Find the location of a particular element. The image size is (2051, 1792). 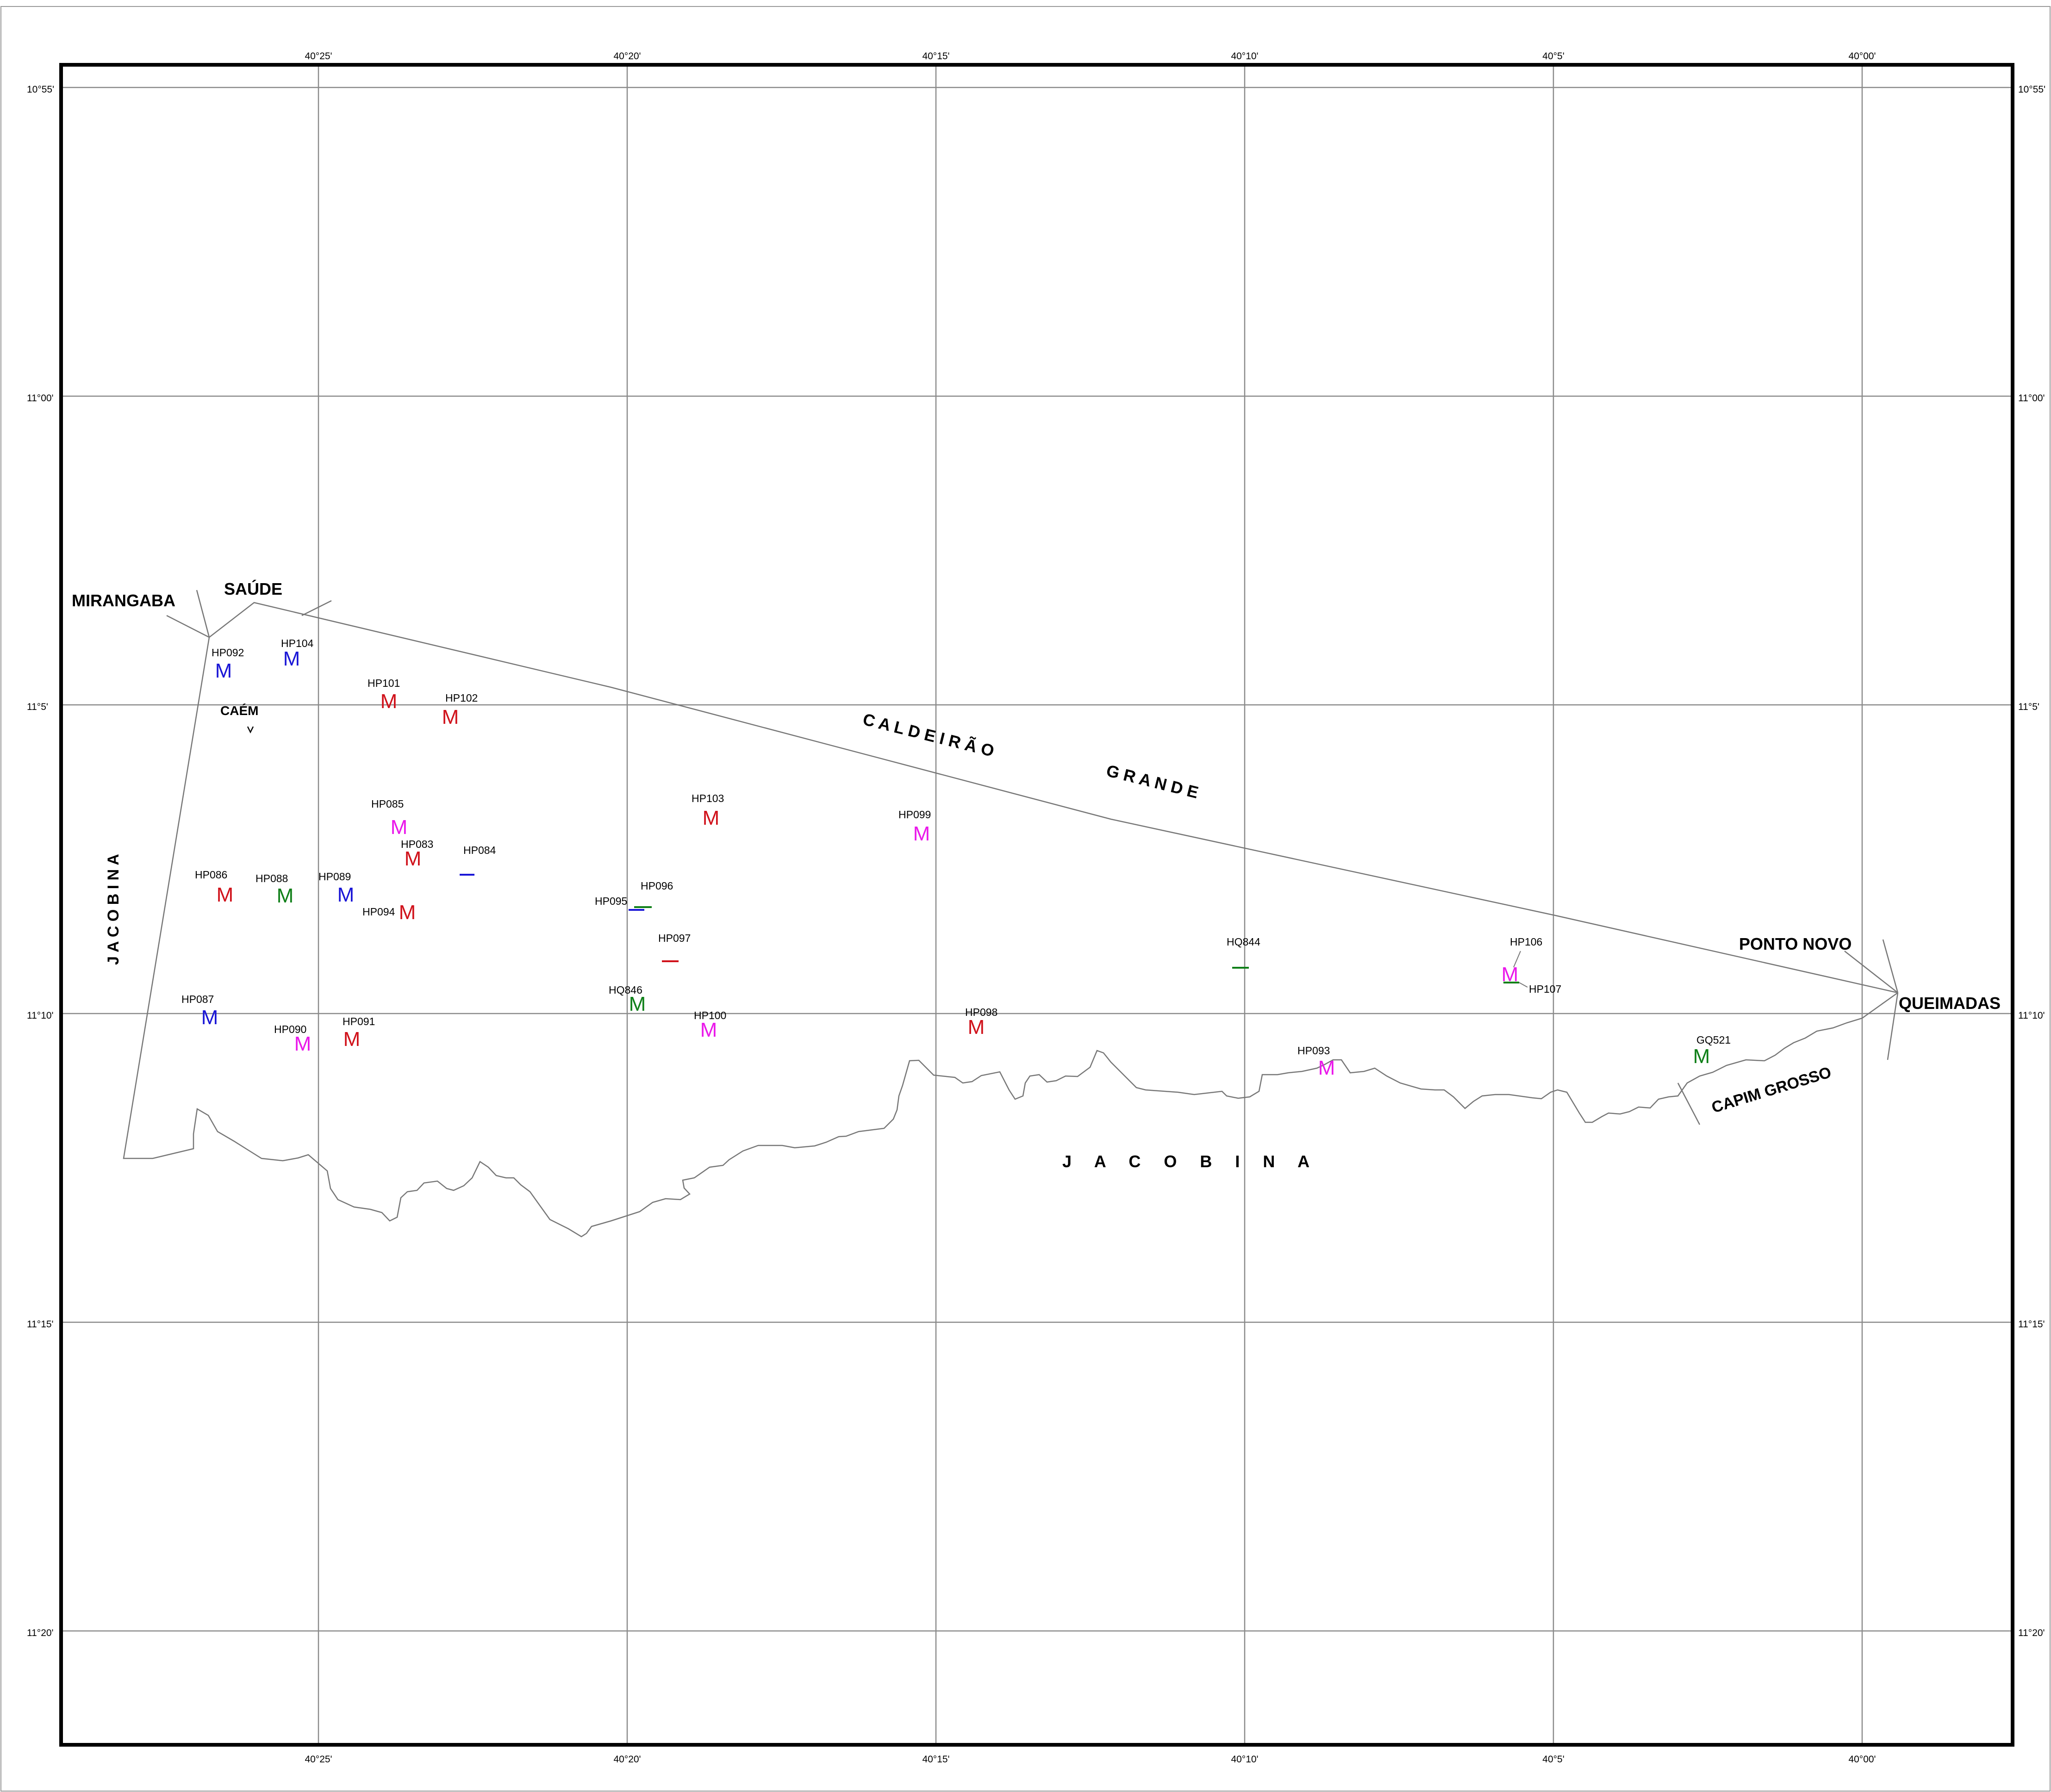

sample-symbol-HP091: M is located at coordinates (352, 1039).